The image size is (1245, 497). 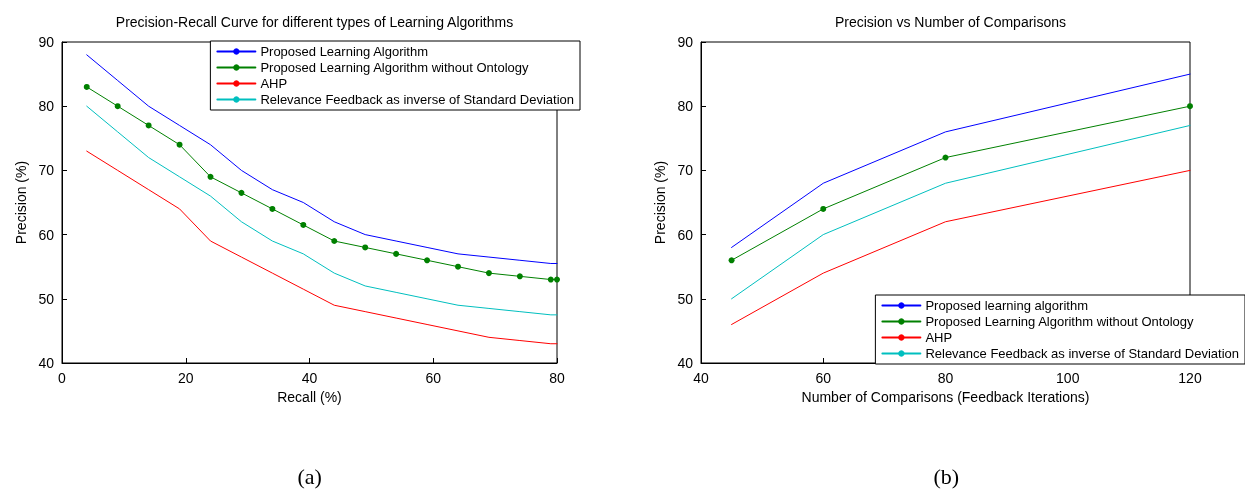 What do you see at coordinates (1190, 378) in the screenshot?
I see `x-tick-label: 120` at bounding box center [1190, 378].